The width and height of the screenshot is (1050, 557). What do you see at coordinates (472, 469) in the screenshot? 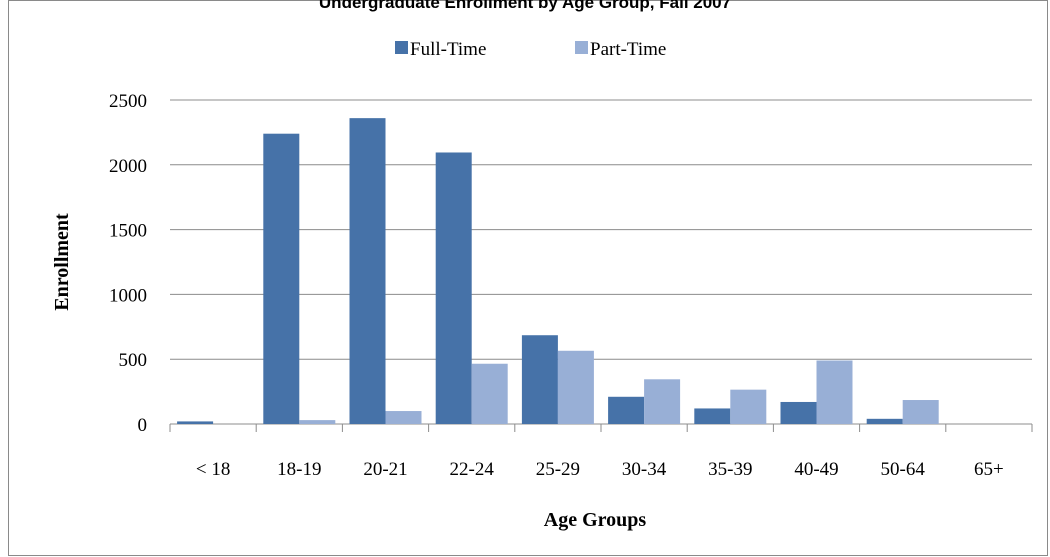
I see `x-tick-label: 22-24` at bounding box center [472, 469].